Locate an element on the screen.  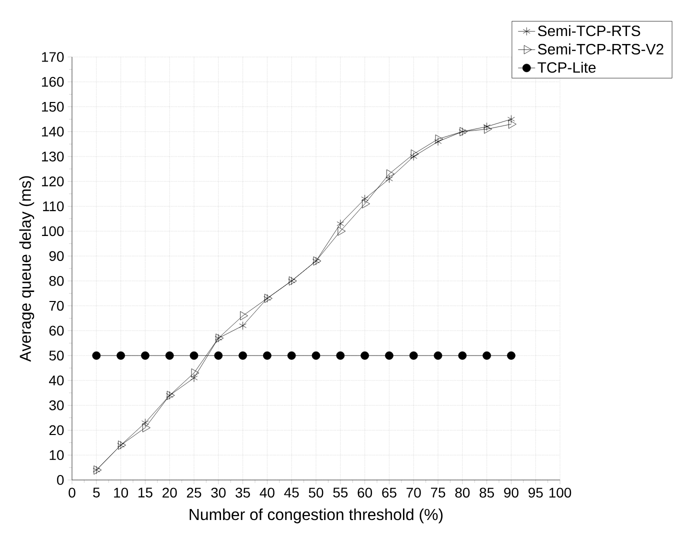
y-tick-label: 60 is located at coordinates (56, 331).